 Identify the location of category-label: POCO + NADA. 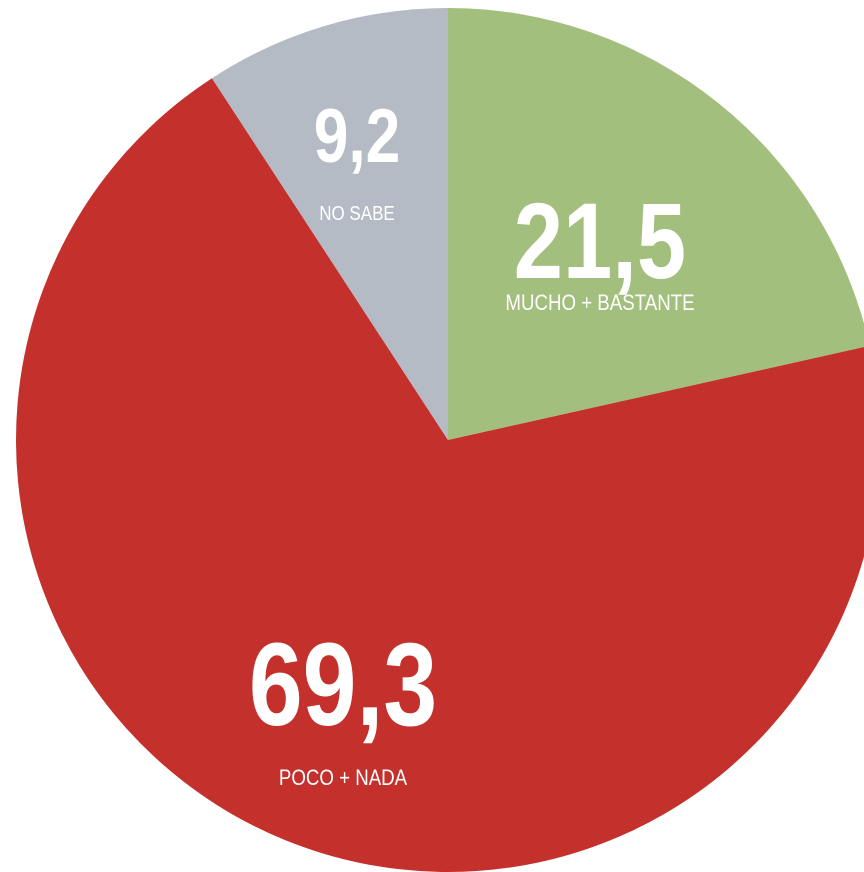
(343, 779).